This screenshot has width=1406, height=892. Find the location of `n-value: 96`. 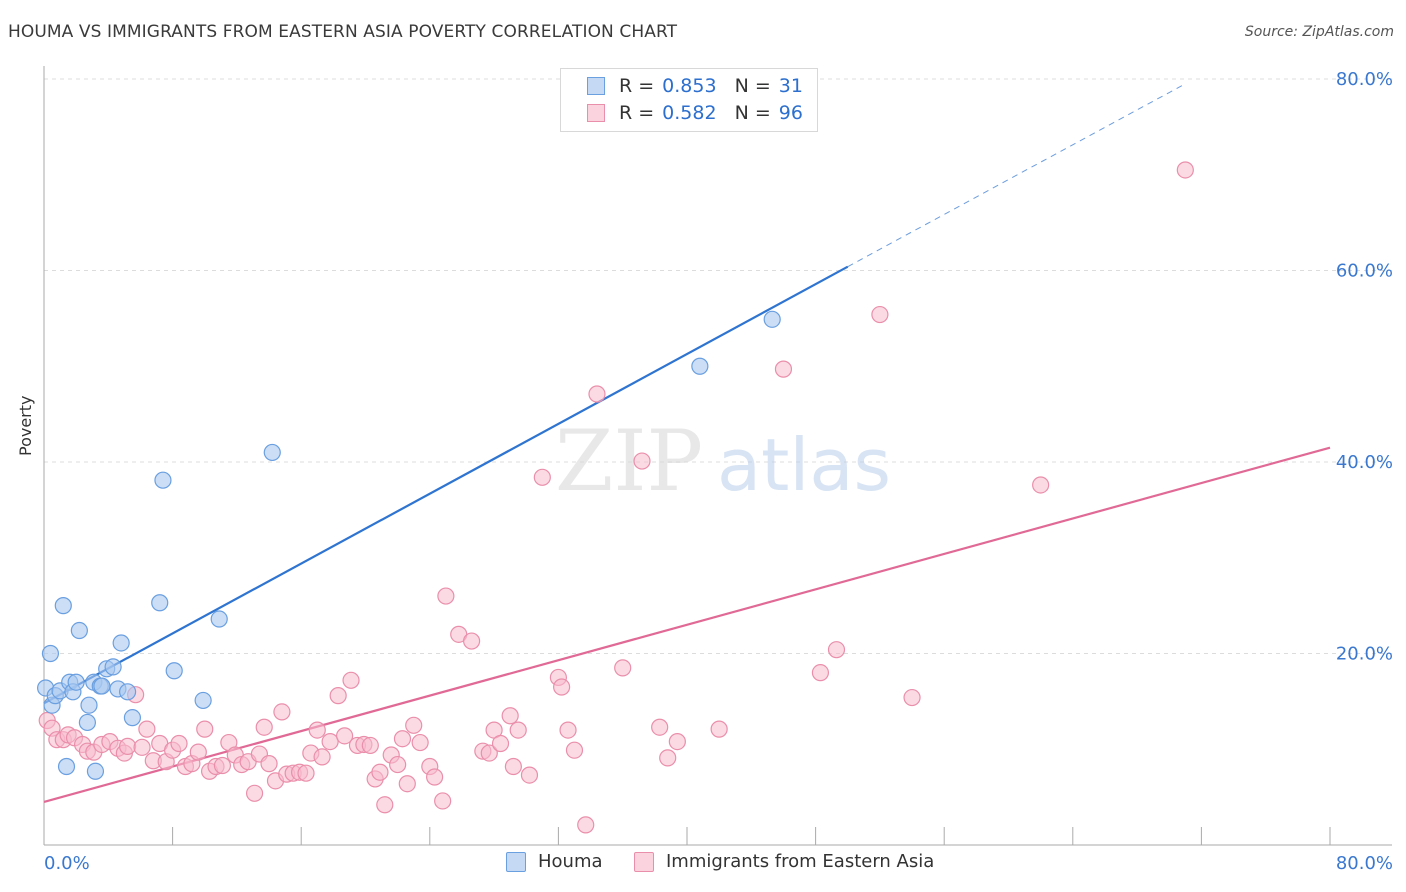

n-value: 96 is located at coordinates (790, 113).